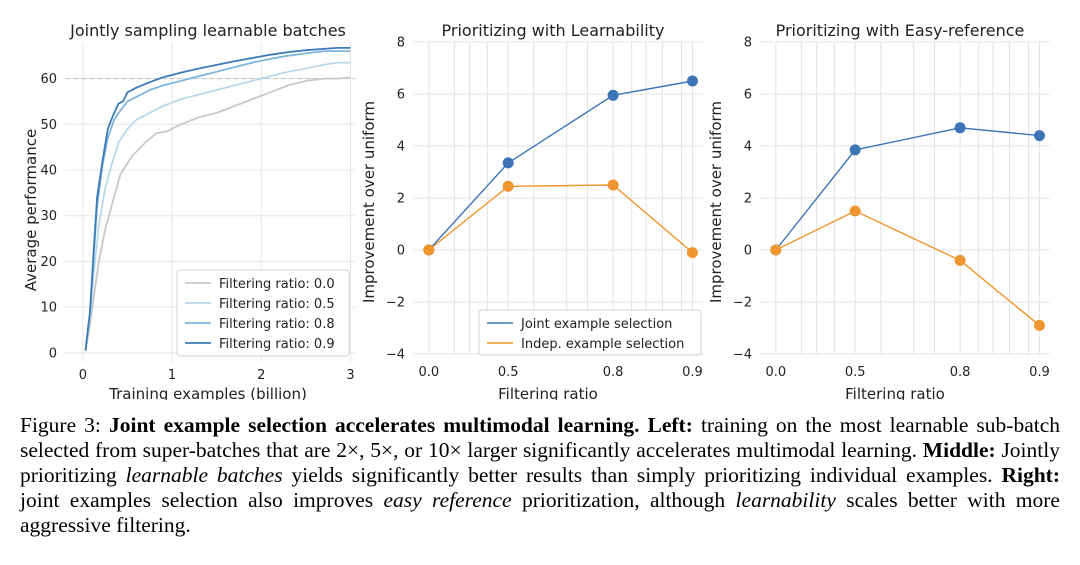 The image size is (1080, 565). What do you see at coordinates (447, 500) in the screenshot?
I see `caption-right-em-1: easy reference` at bounding box center [447, 500].